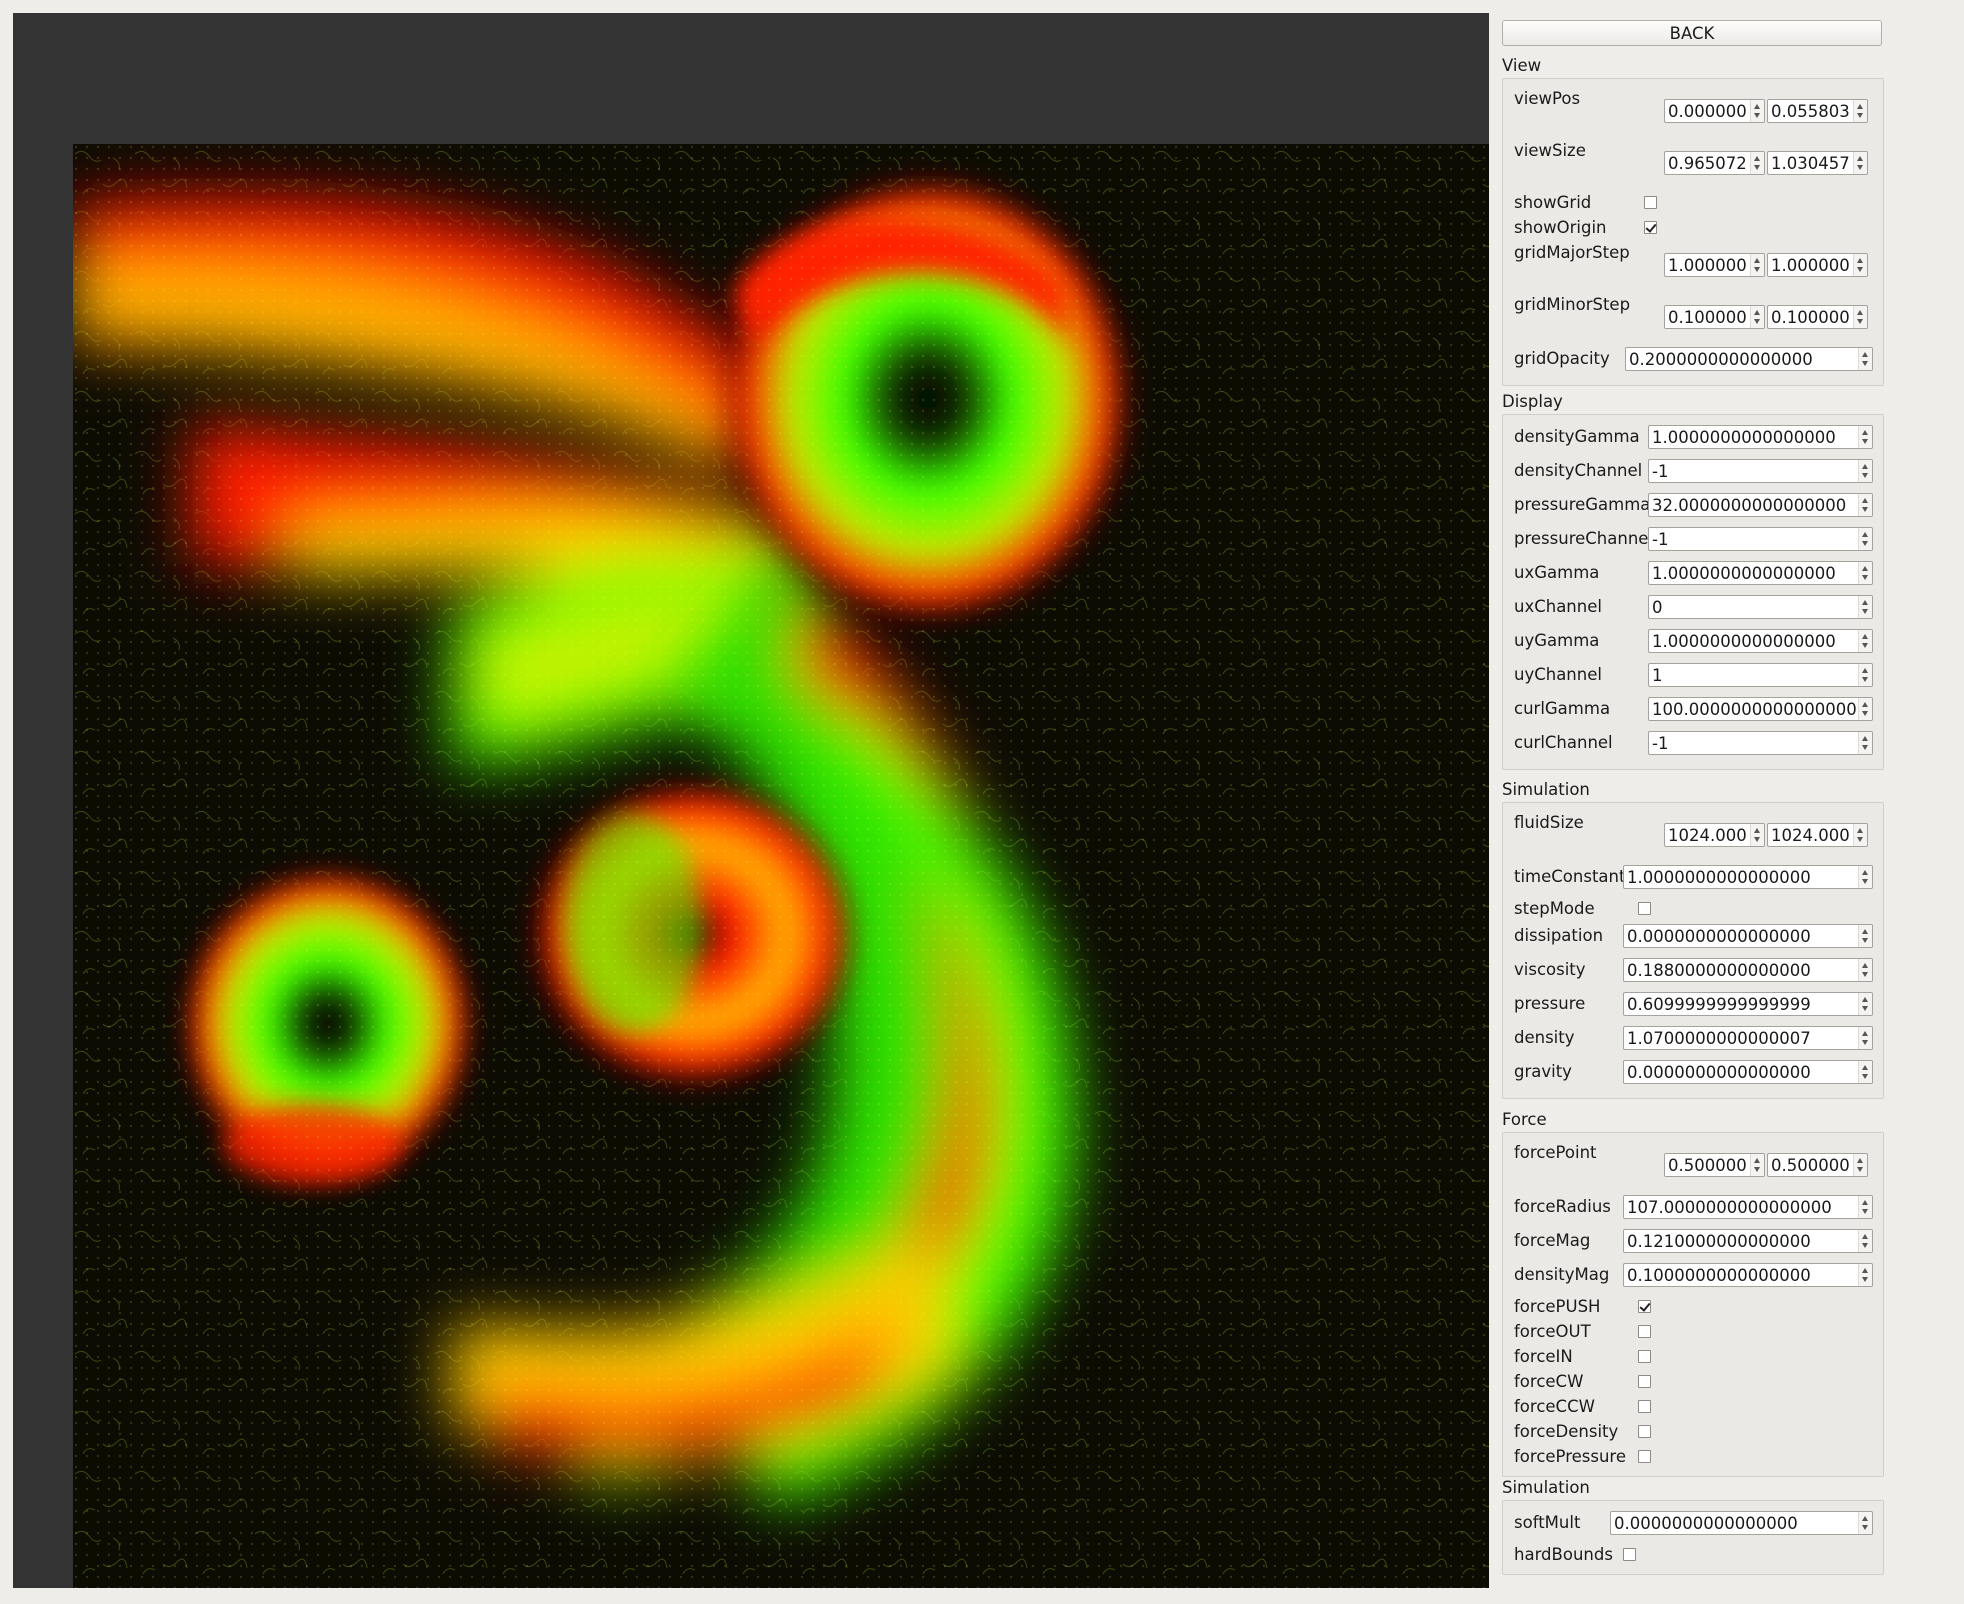 The height and width of the screenshot is (1604, 1964). I want to click on uxGamma-input, so click(1753, 573).